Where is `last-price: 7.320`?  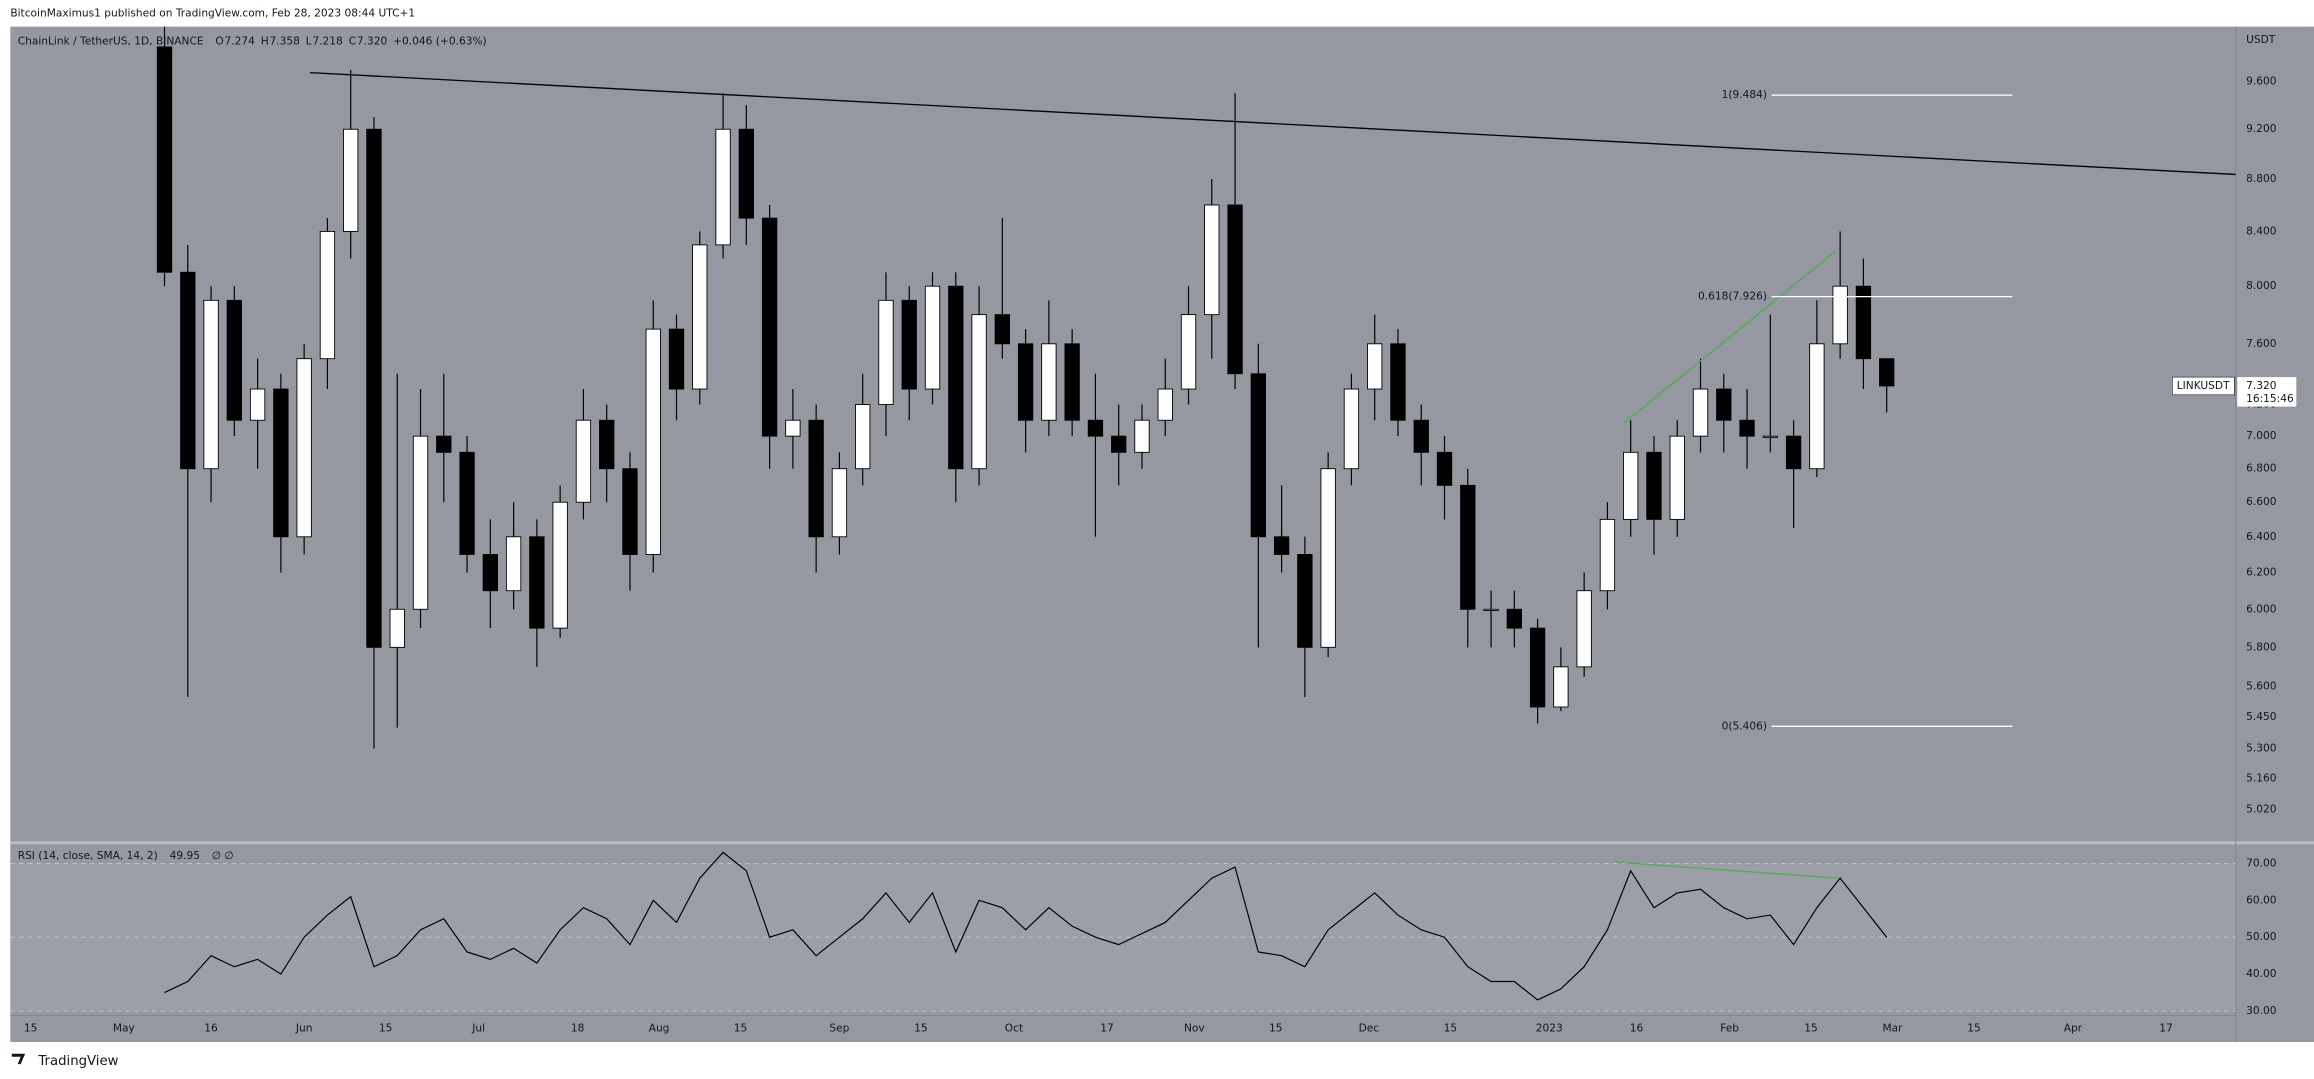 last-price: 7.320 is located at coordinates (2261, 385).